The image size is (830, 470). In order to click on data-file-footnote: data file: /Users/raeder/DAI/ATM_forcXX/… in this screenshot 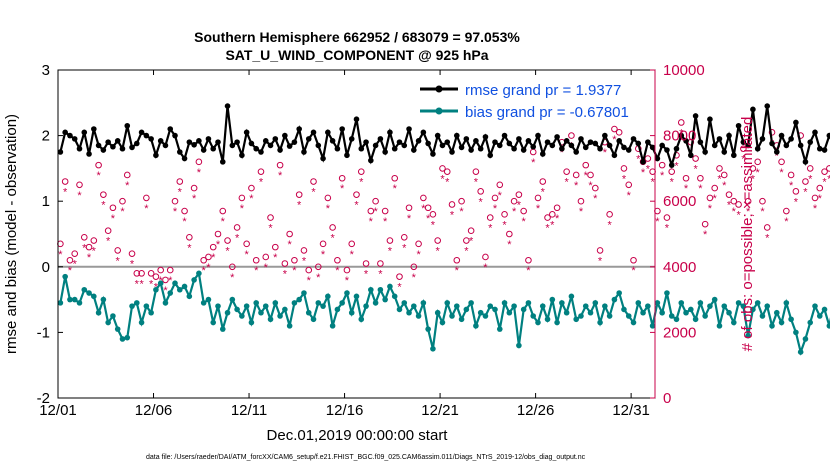, I will do `click(366, 457)`.